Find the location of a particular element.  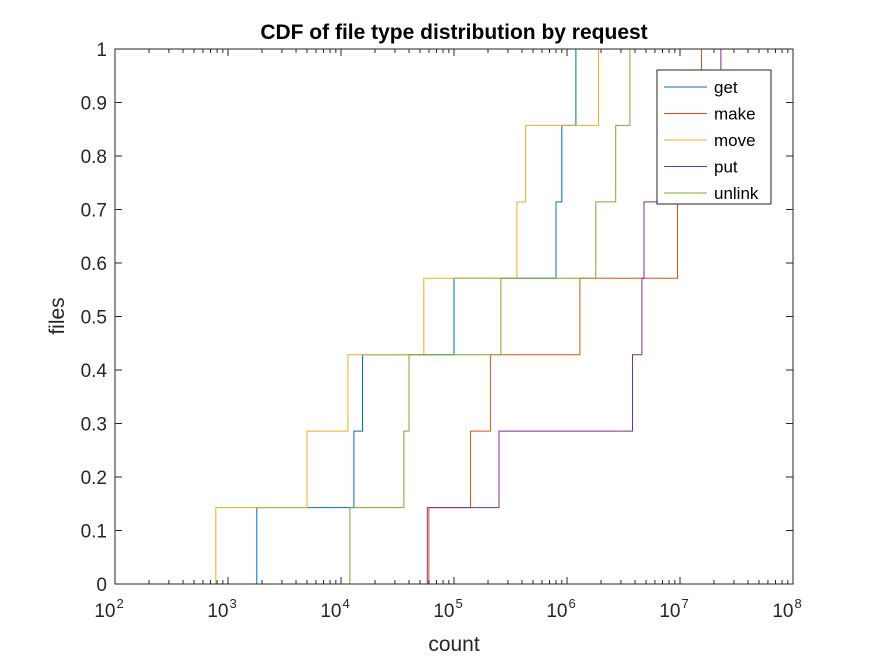

y-tick-label: 0.7 is located at coordinates (94, 211).